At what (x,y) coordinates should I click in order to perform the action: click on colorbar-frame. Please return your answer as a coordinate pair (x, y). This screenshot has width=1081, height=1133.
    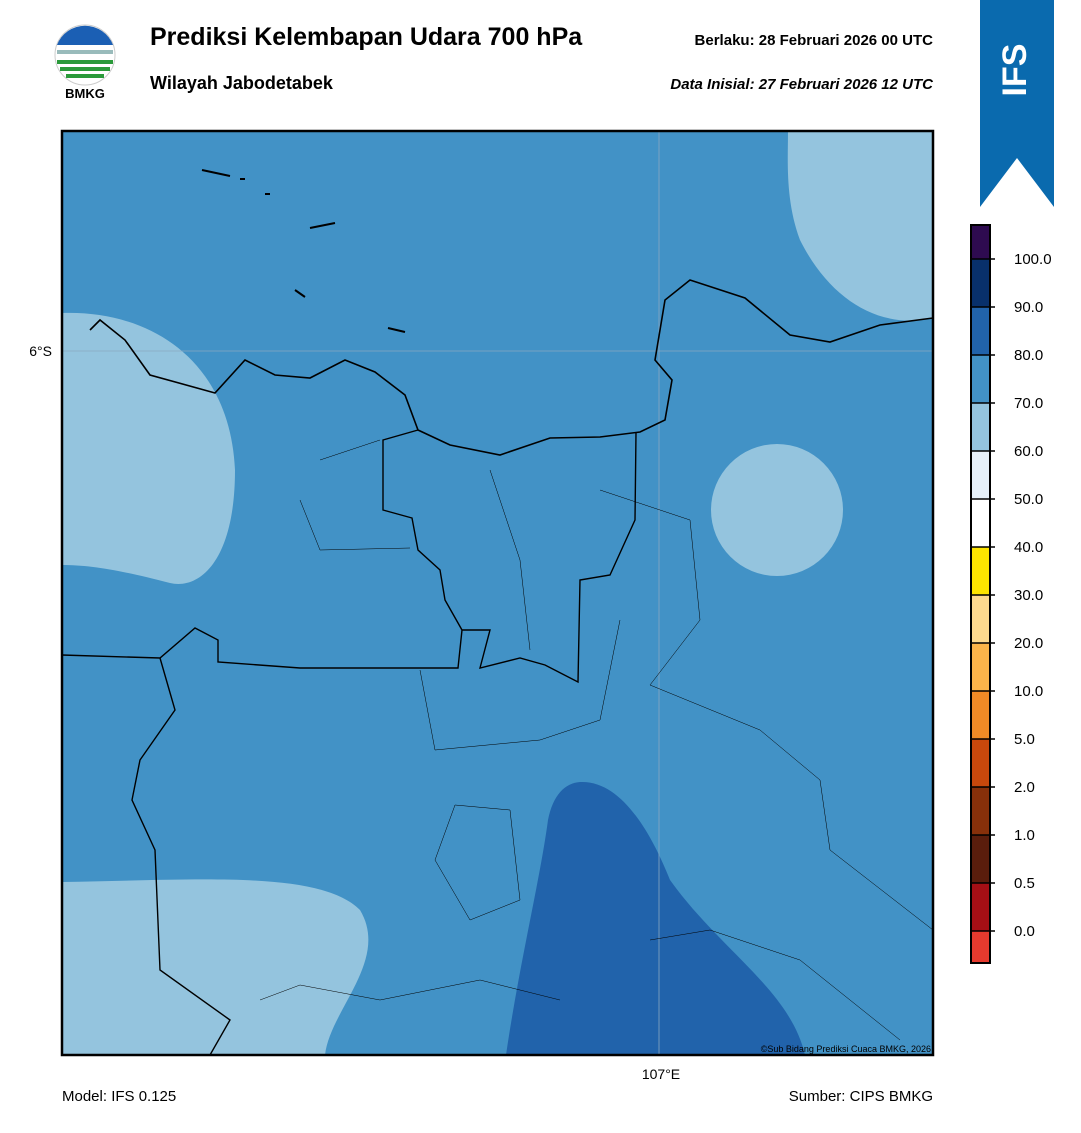
    Looking at the image, I should click on (980, 594).